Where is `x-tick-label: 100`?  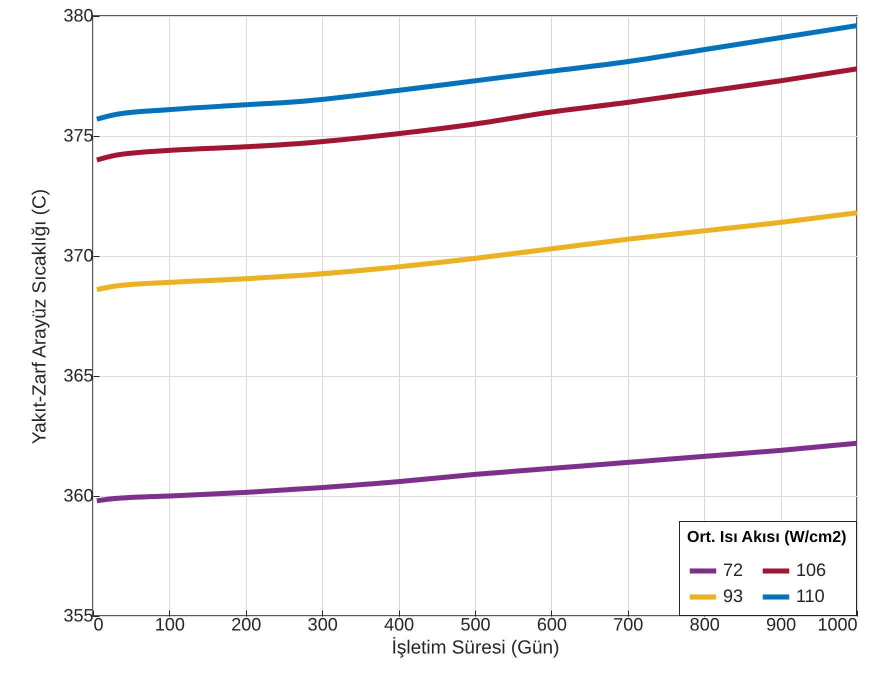
x-tick-label: 100 is located at coordinates (169, 624).